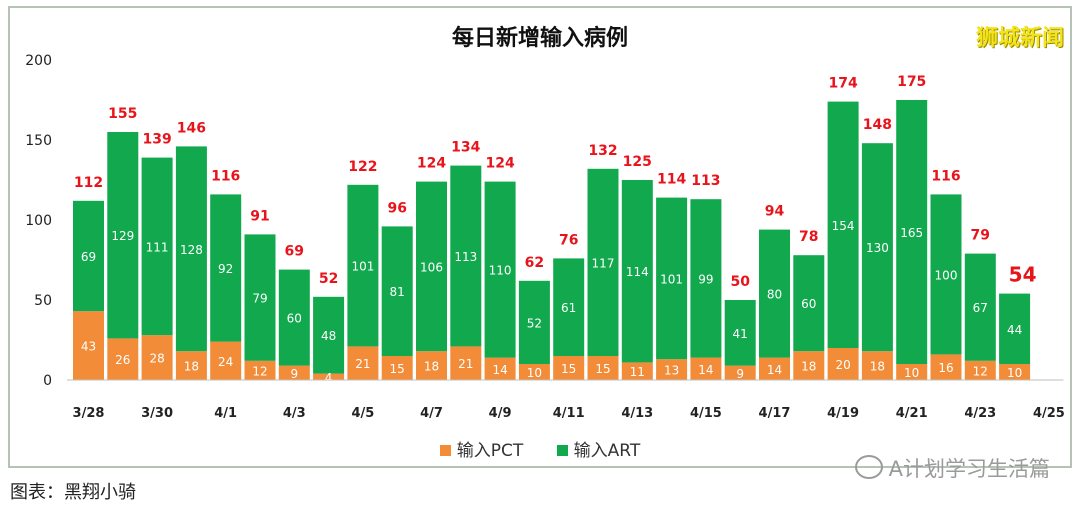 This screenshot has height=514, width=1080. I want to click on legend-label-pct: 输入PCT, so click(490, 451).